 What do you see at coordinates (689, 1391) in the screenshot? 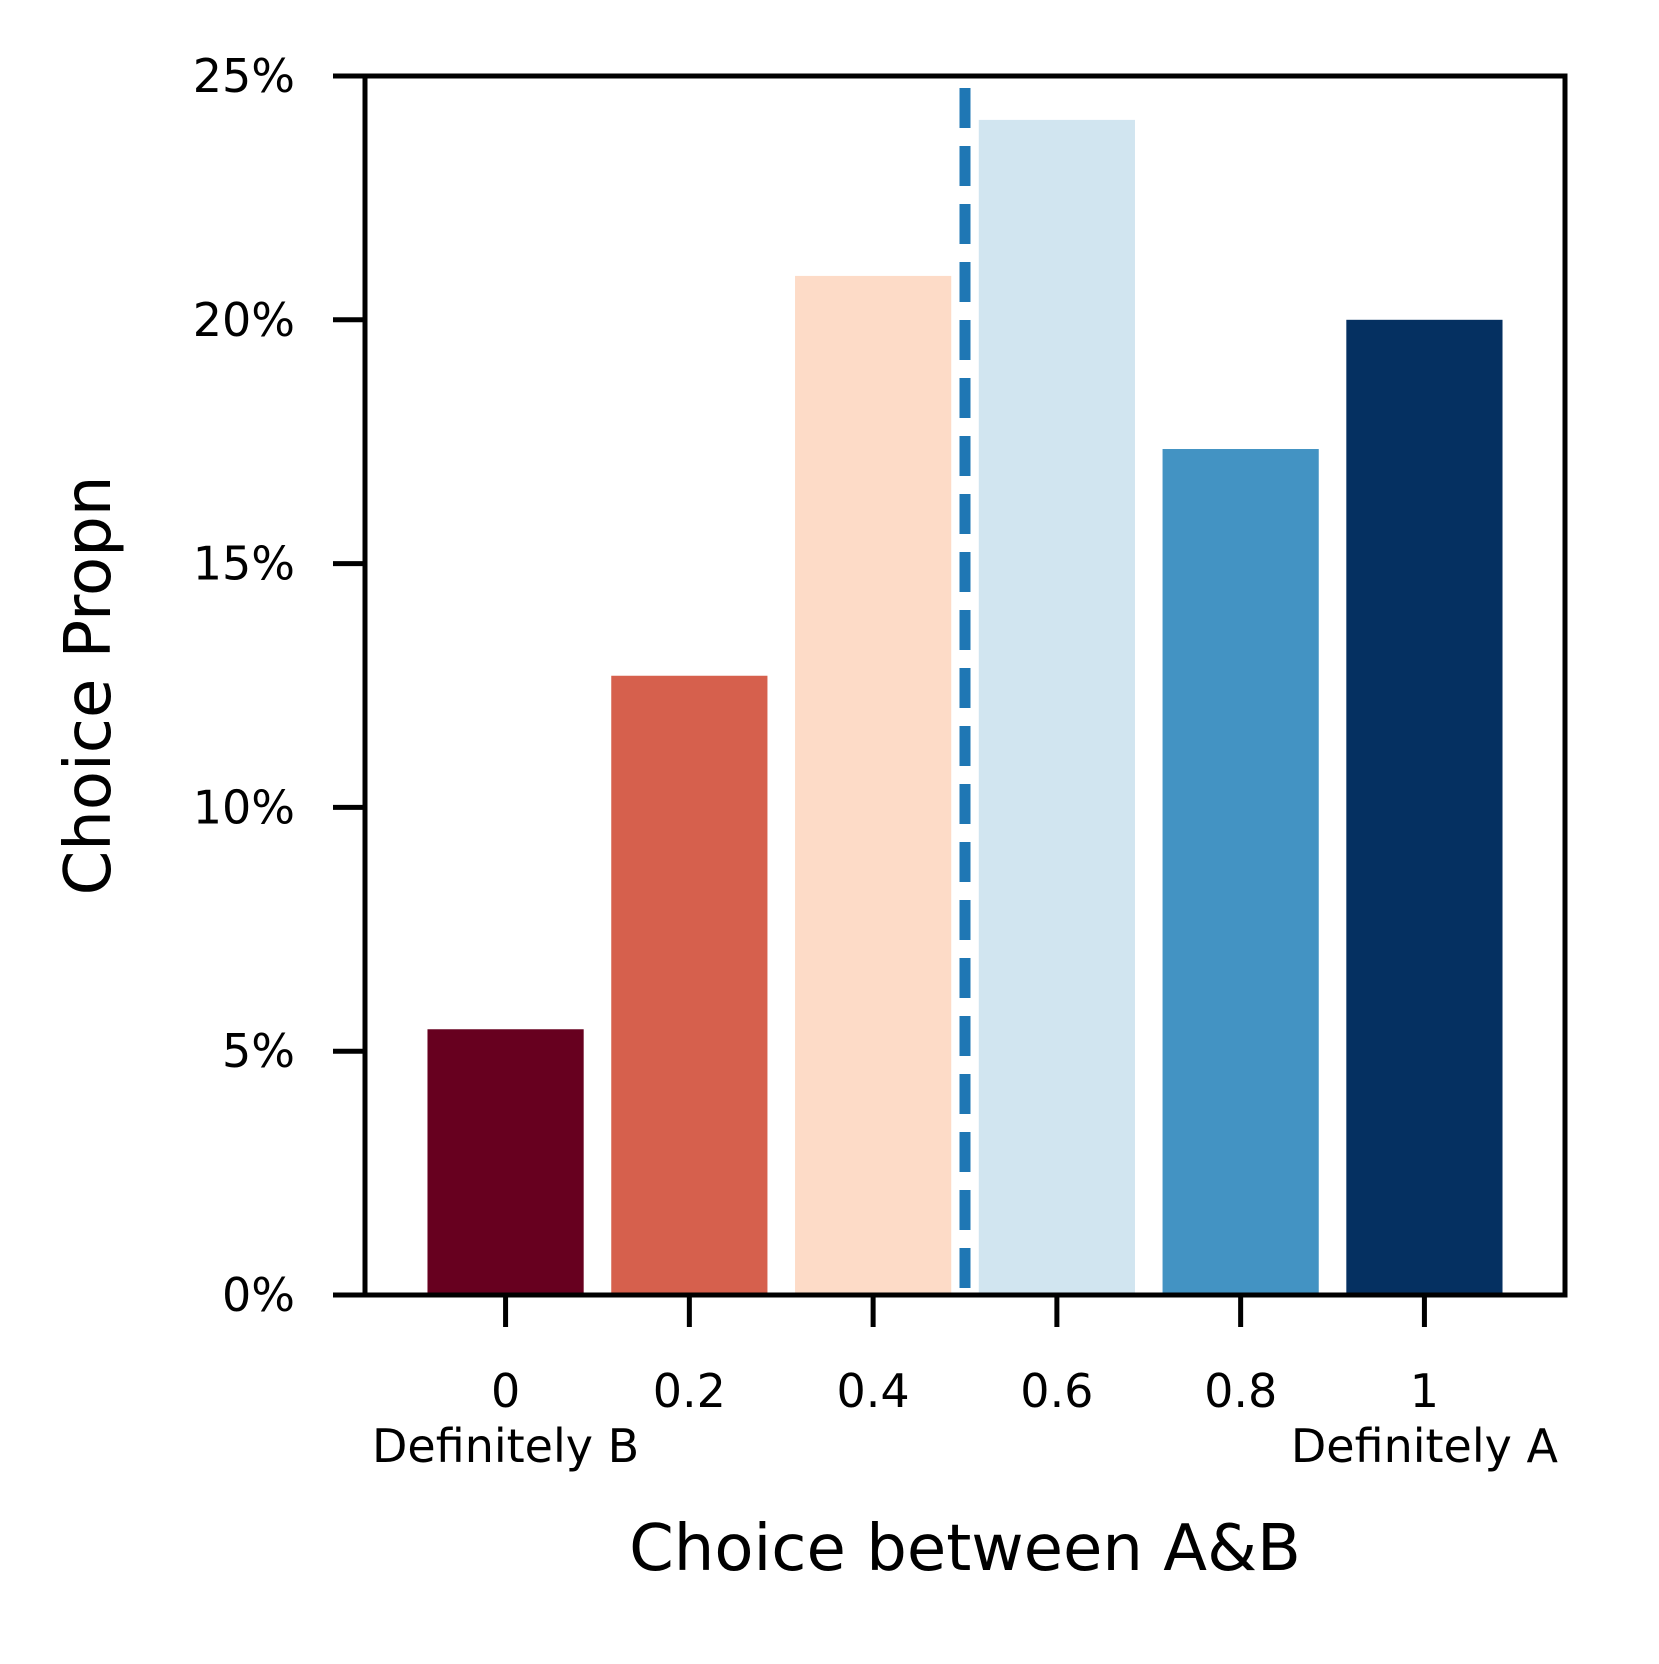
I see `x-tick-label: 0.2` at bounding box center [689, 1391].